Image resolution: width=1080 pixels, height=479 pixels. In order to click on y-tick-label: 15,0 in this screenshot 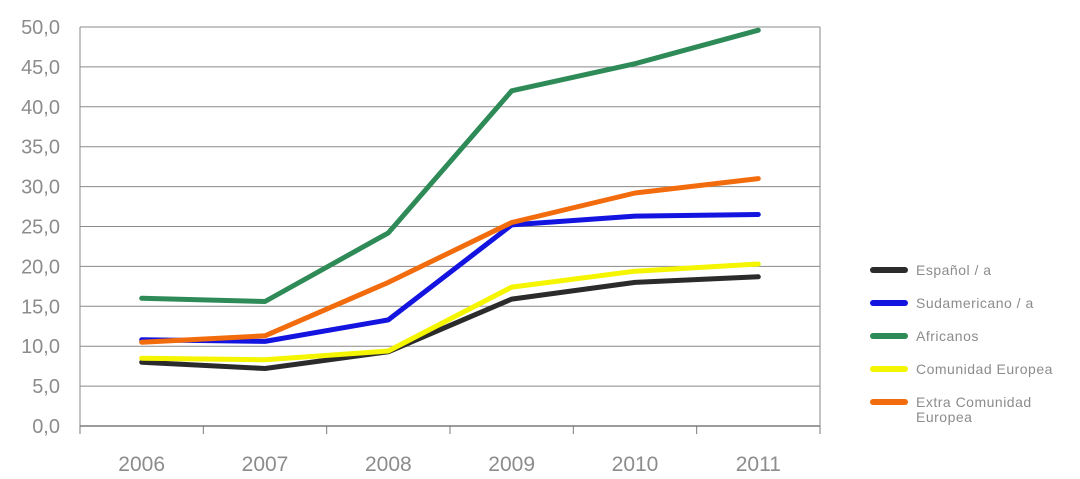, I will do `click(40, 307)`.